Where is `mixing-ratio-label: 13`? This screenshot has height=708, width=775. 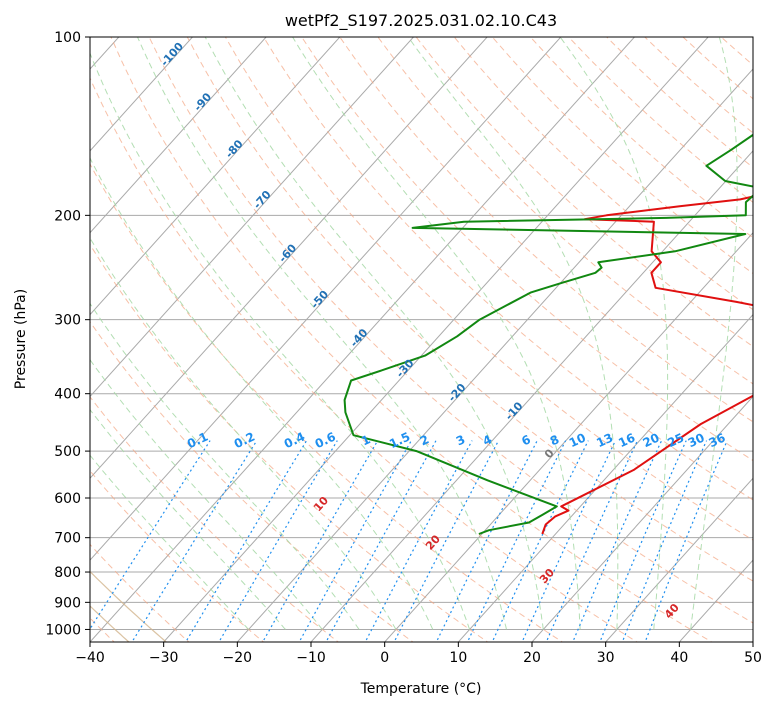
mixing-ratio-label: 13 is located at coordinates (604, 441).